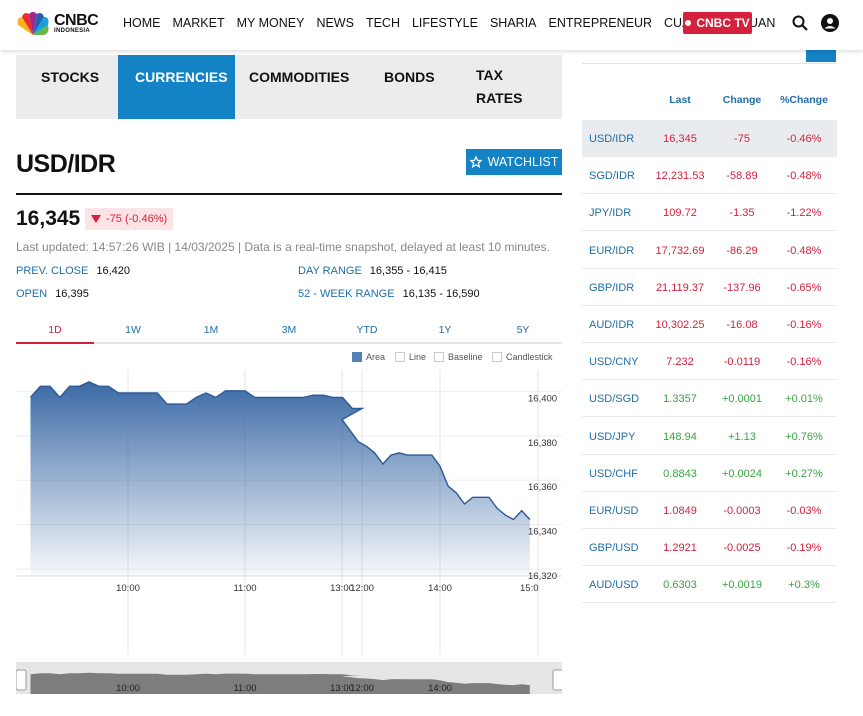 This screenshot has height=716, width=863. I want to click on nav-entrepreneur: ENTREPRENEUR, so click(600, 23).